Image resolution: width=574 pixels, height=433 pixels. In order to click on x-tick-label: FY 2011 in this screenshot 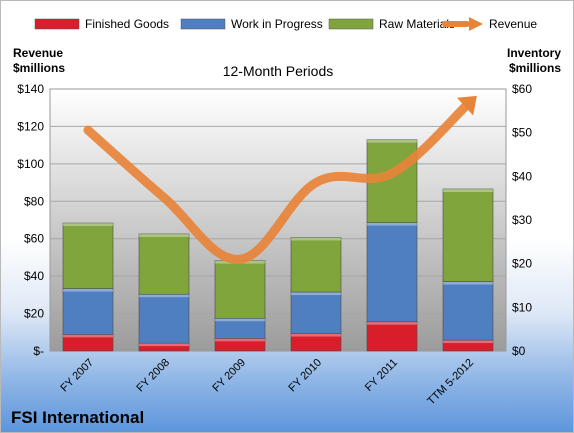, I will do `click(381, 375)`.